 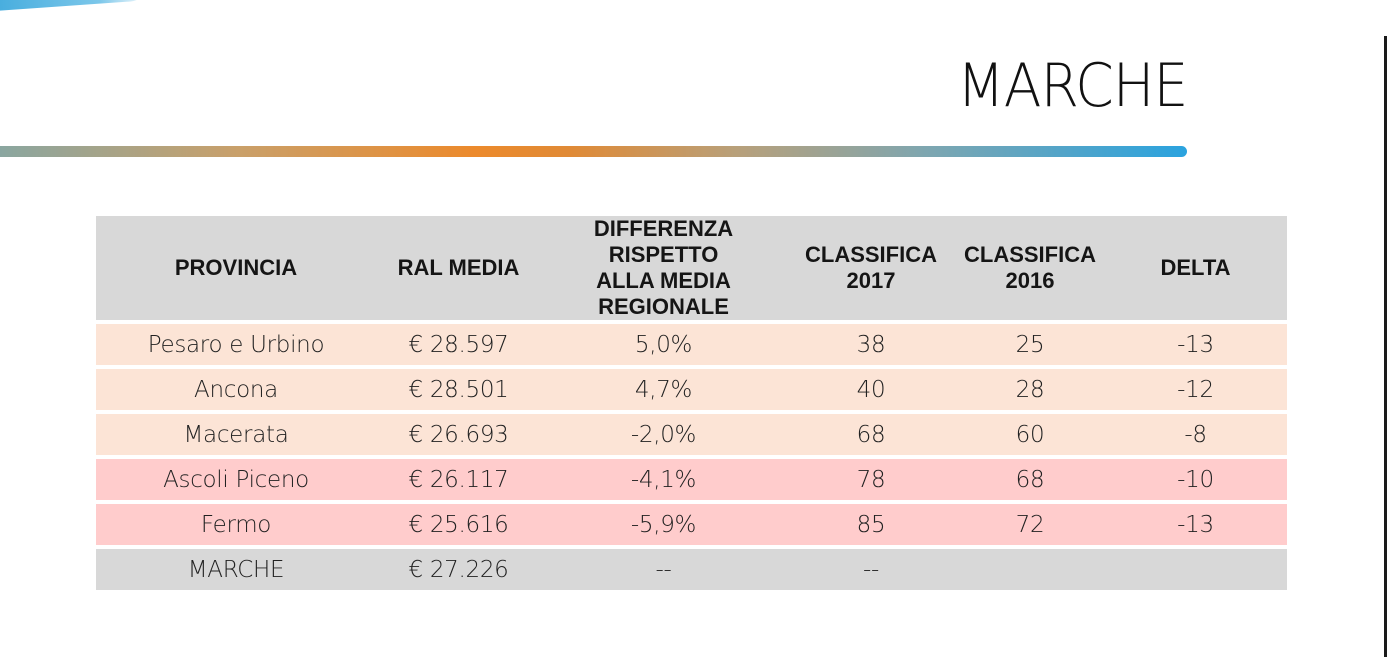 What do you see at coordinates (663, 344) in the screenshot?
I see `cell-diff: 5,0%` at bounding box center [663, 344].